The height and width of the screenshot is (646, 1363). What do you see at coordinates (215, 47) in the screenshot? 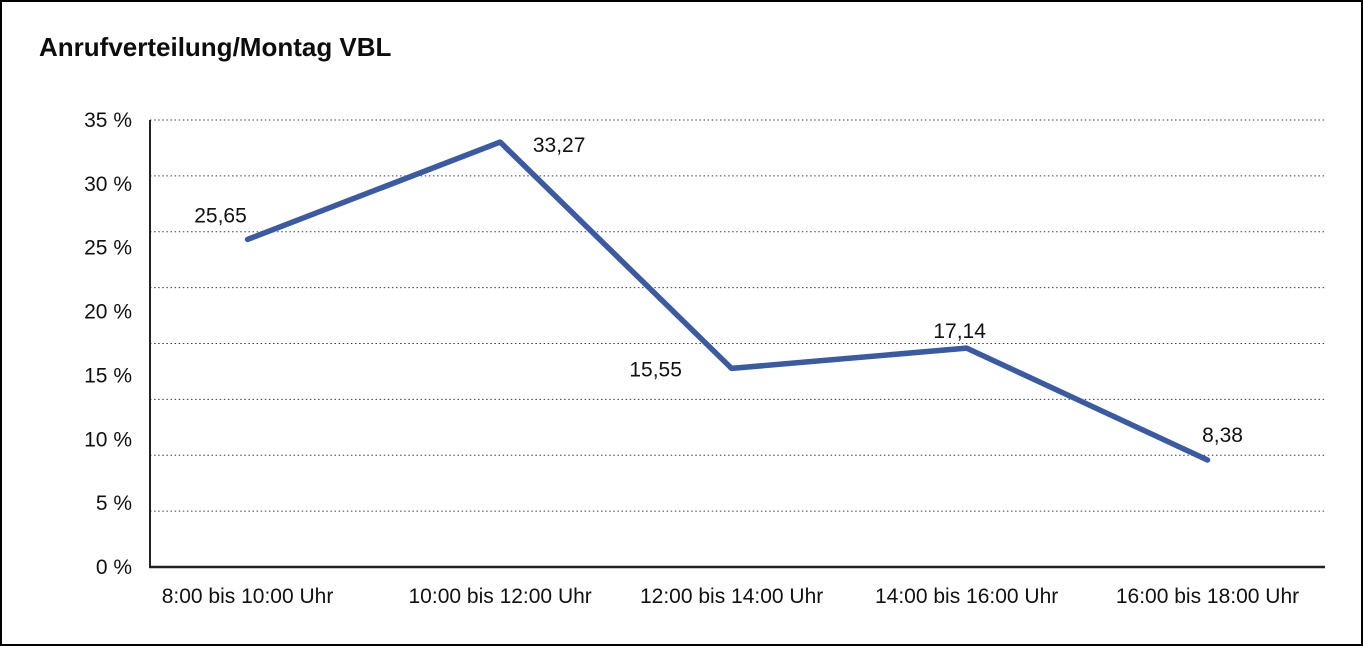
I see `chart-title: Anrufverteilung/Montag VBL` at bounding box center [215, 47].